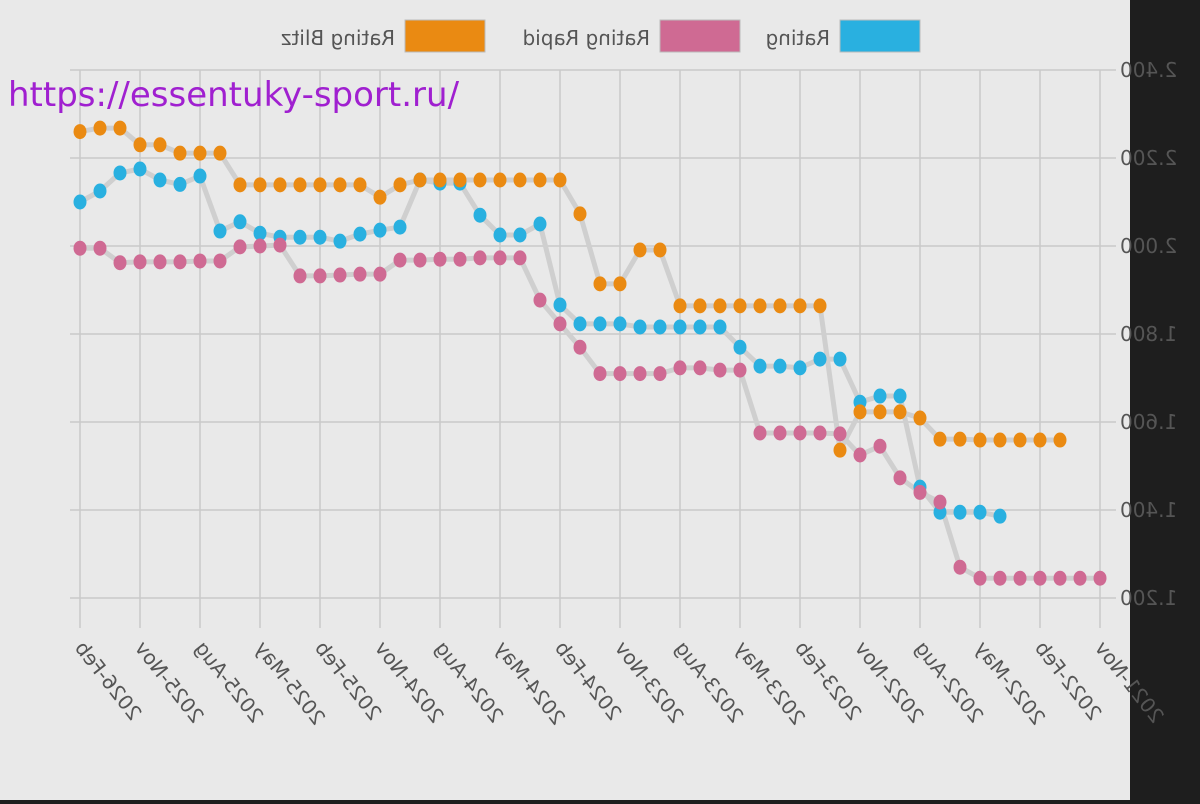 This screenshot has width=1200, height=804. I want to click on y-tick-label: 2.000, so click(1148, 246).